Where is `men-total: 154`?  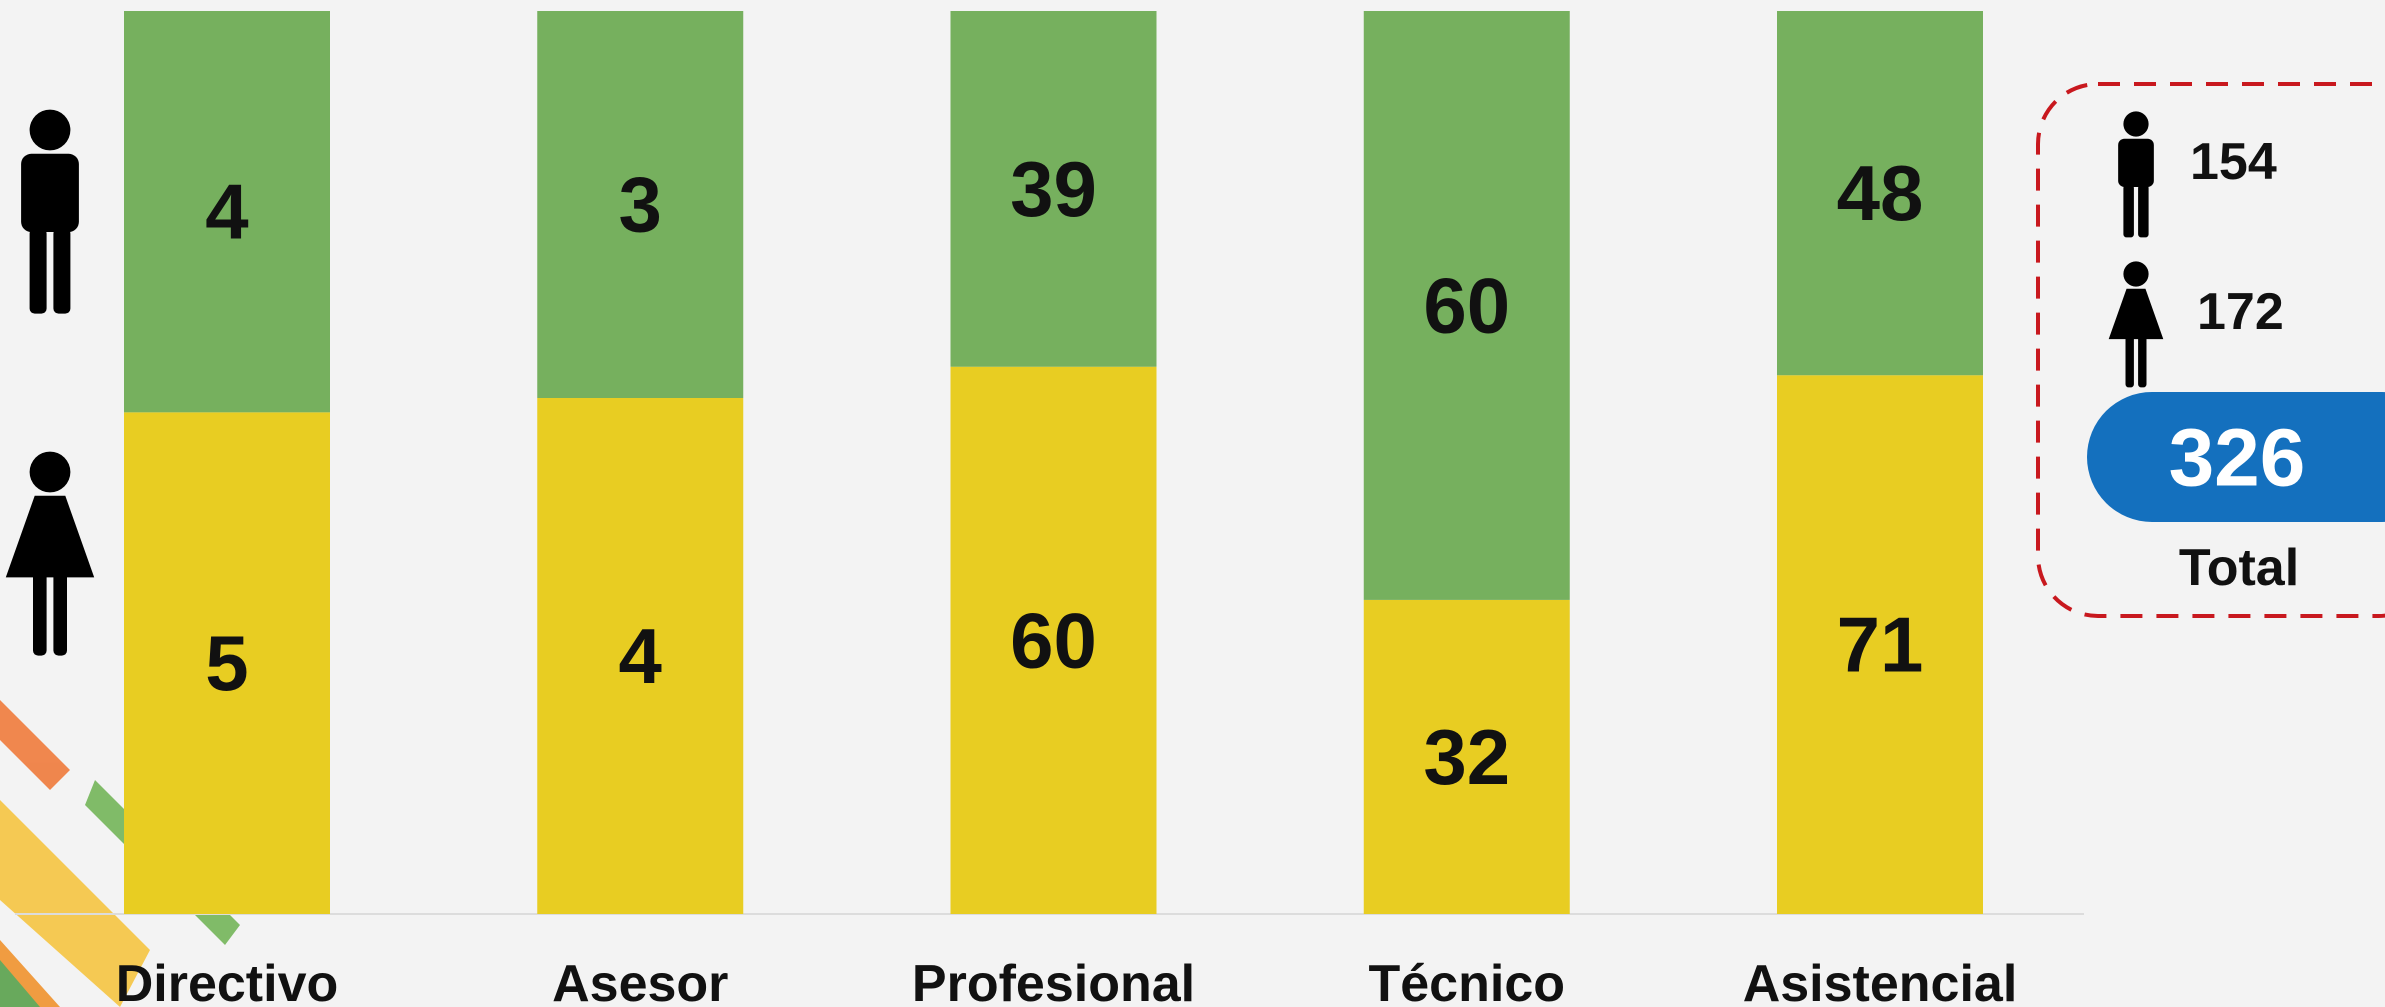 men-total: 154 is located at coordinates (2233, 162).